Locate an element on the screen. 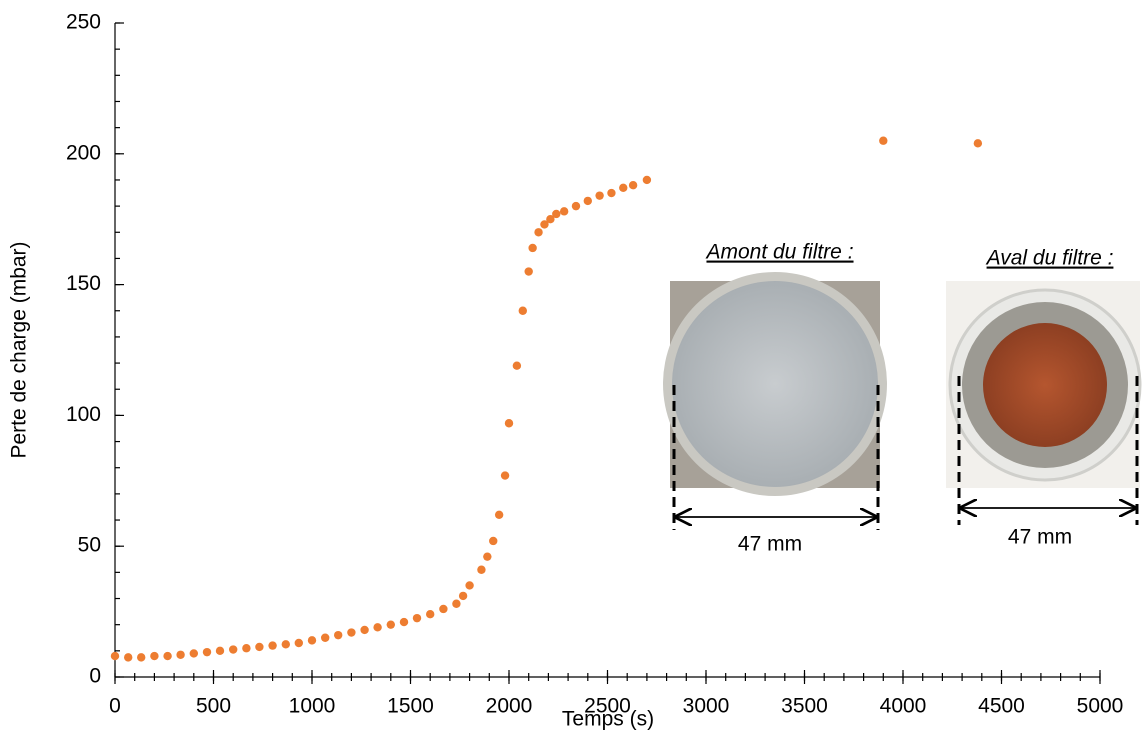 The height and width of the screenshot is (733, 1146). x-tick-label: 1500 is located at coordinates (410, 706).